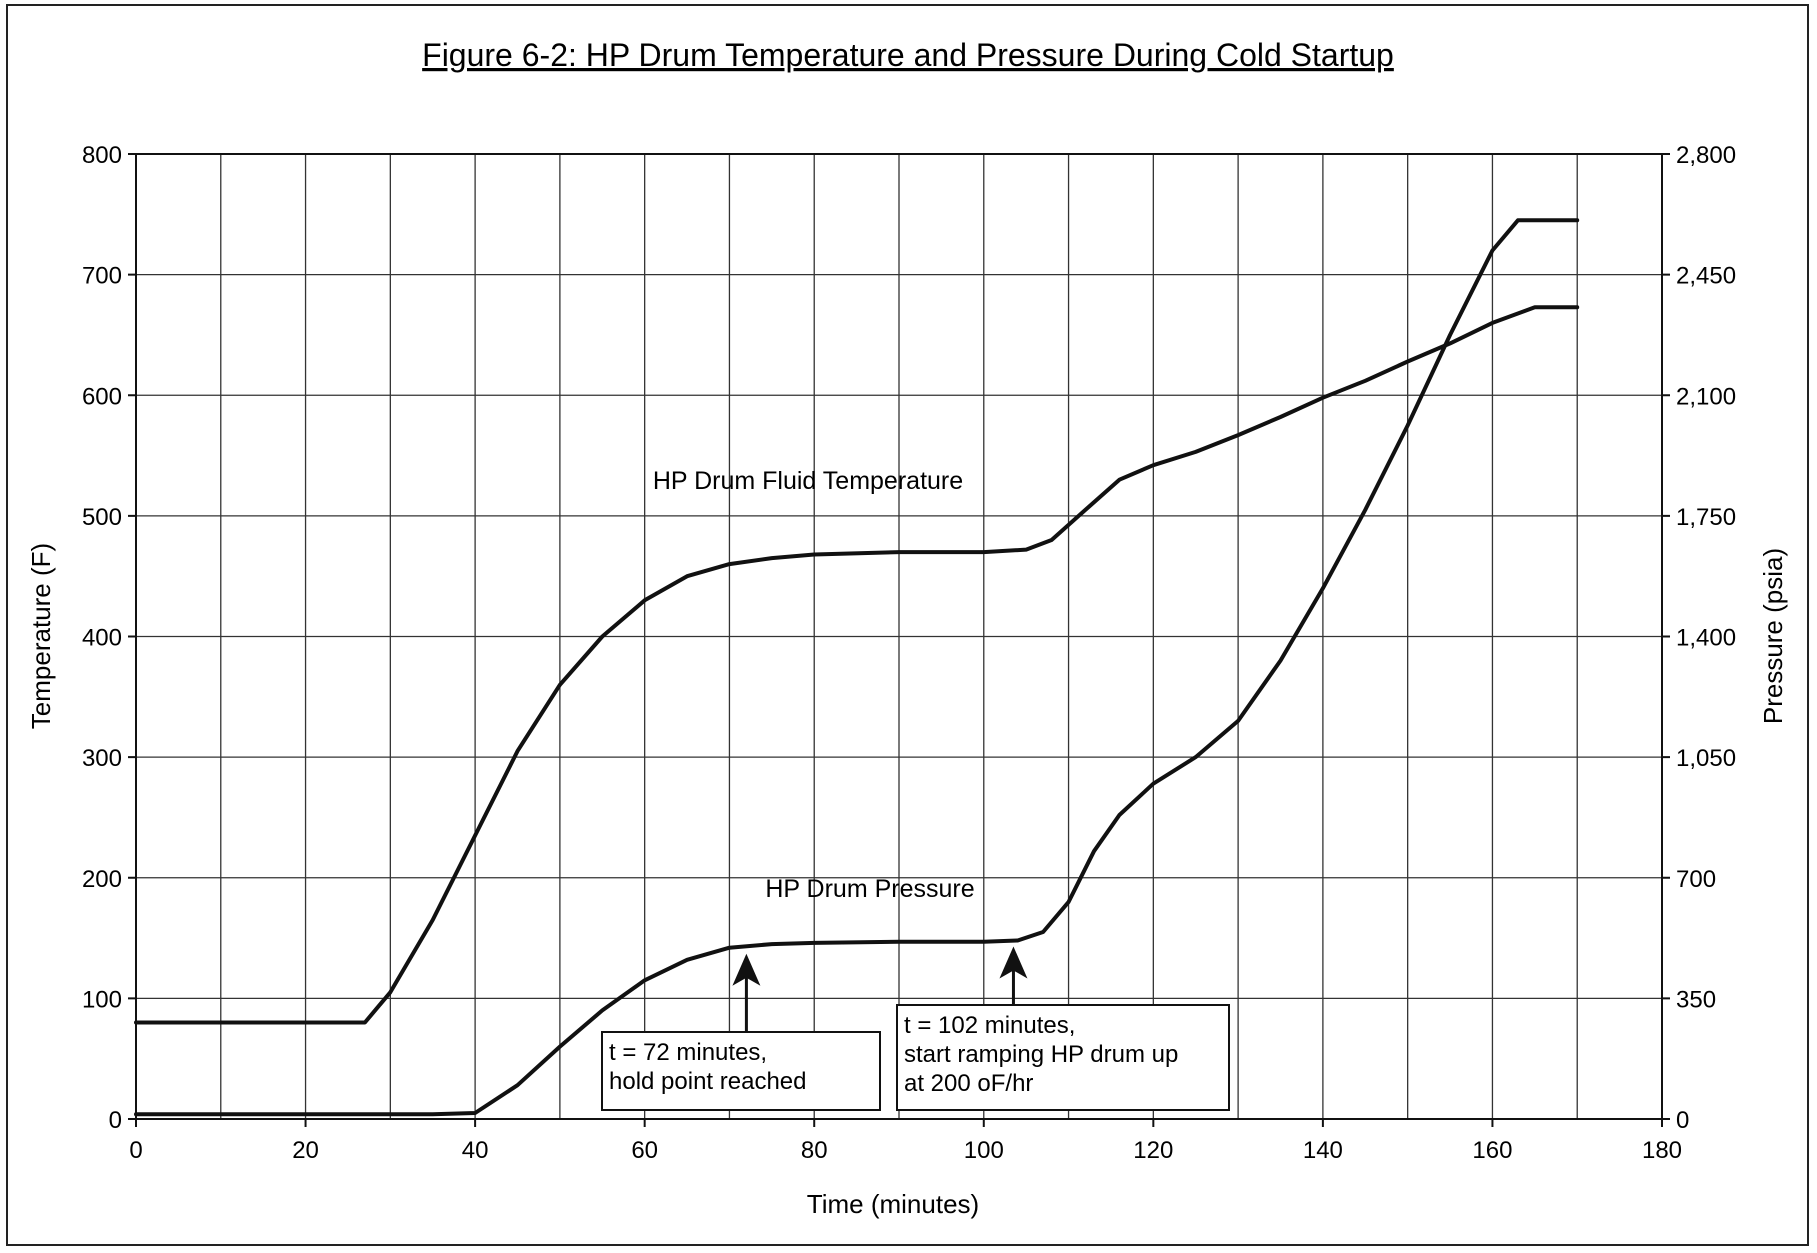  I want to click on y2-tick-label: 1,050, so click(1706, 758).